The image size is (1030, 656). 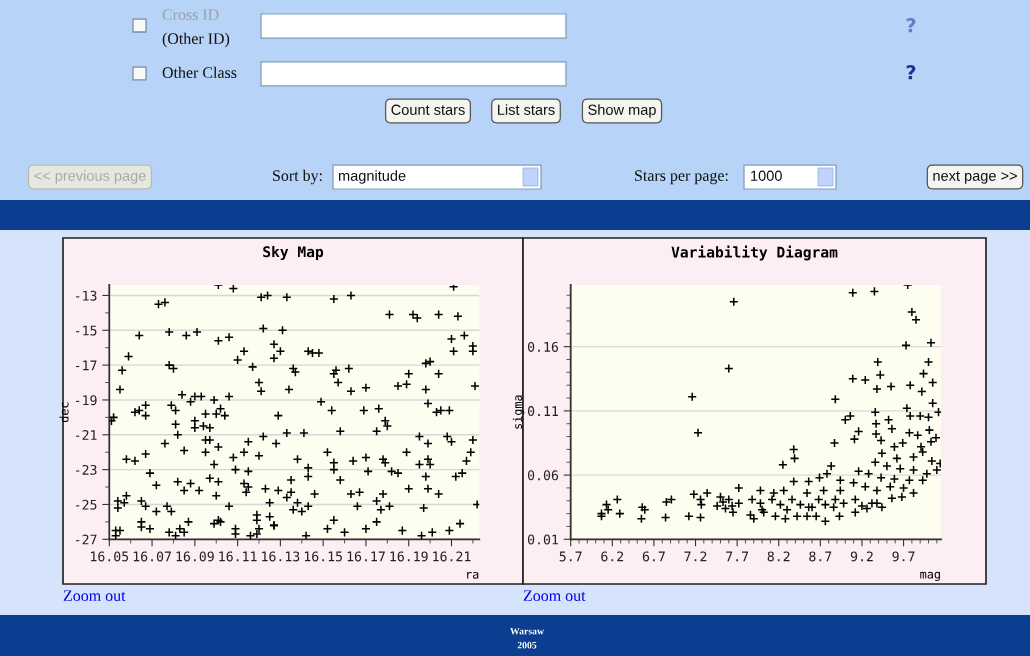 What do you see at coordinates (409, 556) in the screenshot?
I see `x-tick-label: 16.19` at bounding box center [409, 556].